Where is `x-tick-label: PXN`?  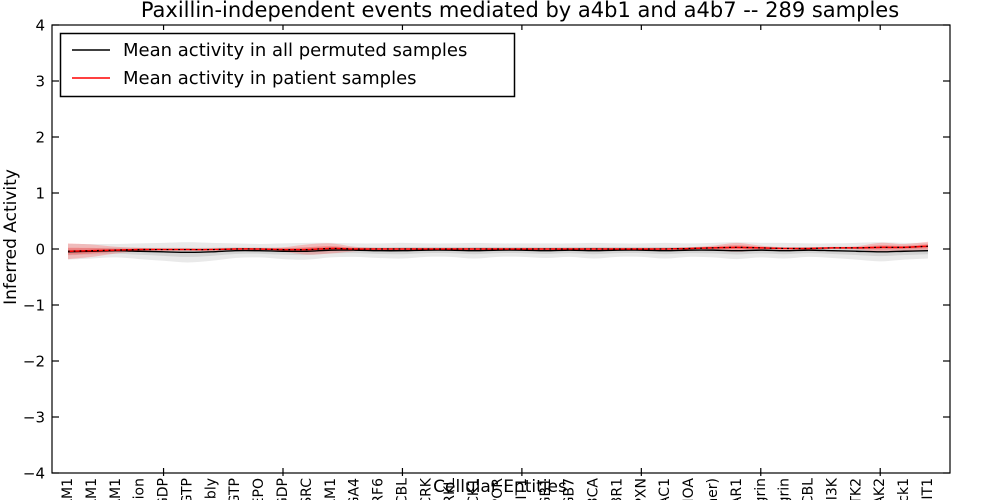
x-tick-label: PXN is located at coordinates (641, 489).